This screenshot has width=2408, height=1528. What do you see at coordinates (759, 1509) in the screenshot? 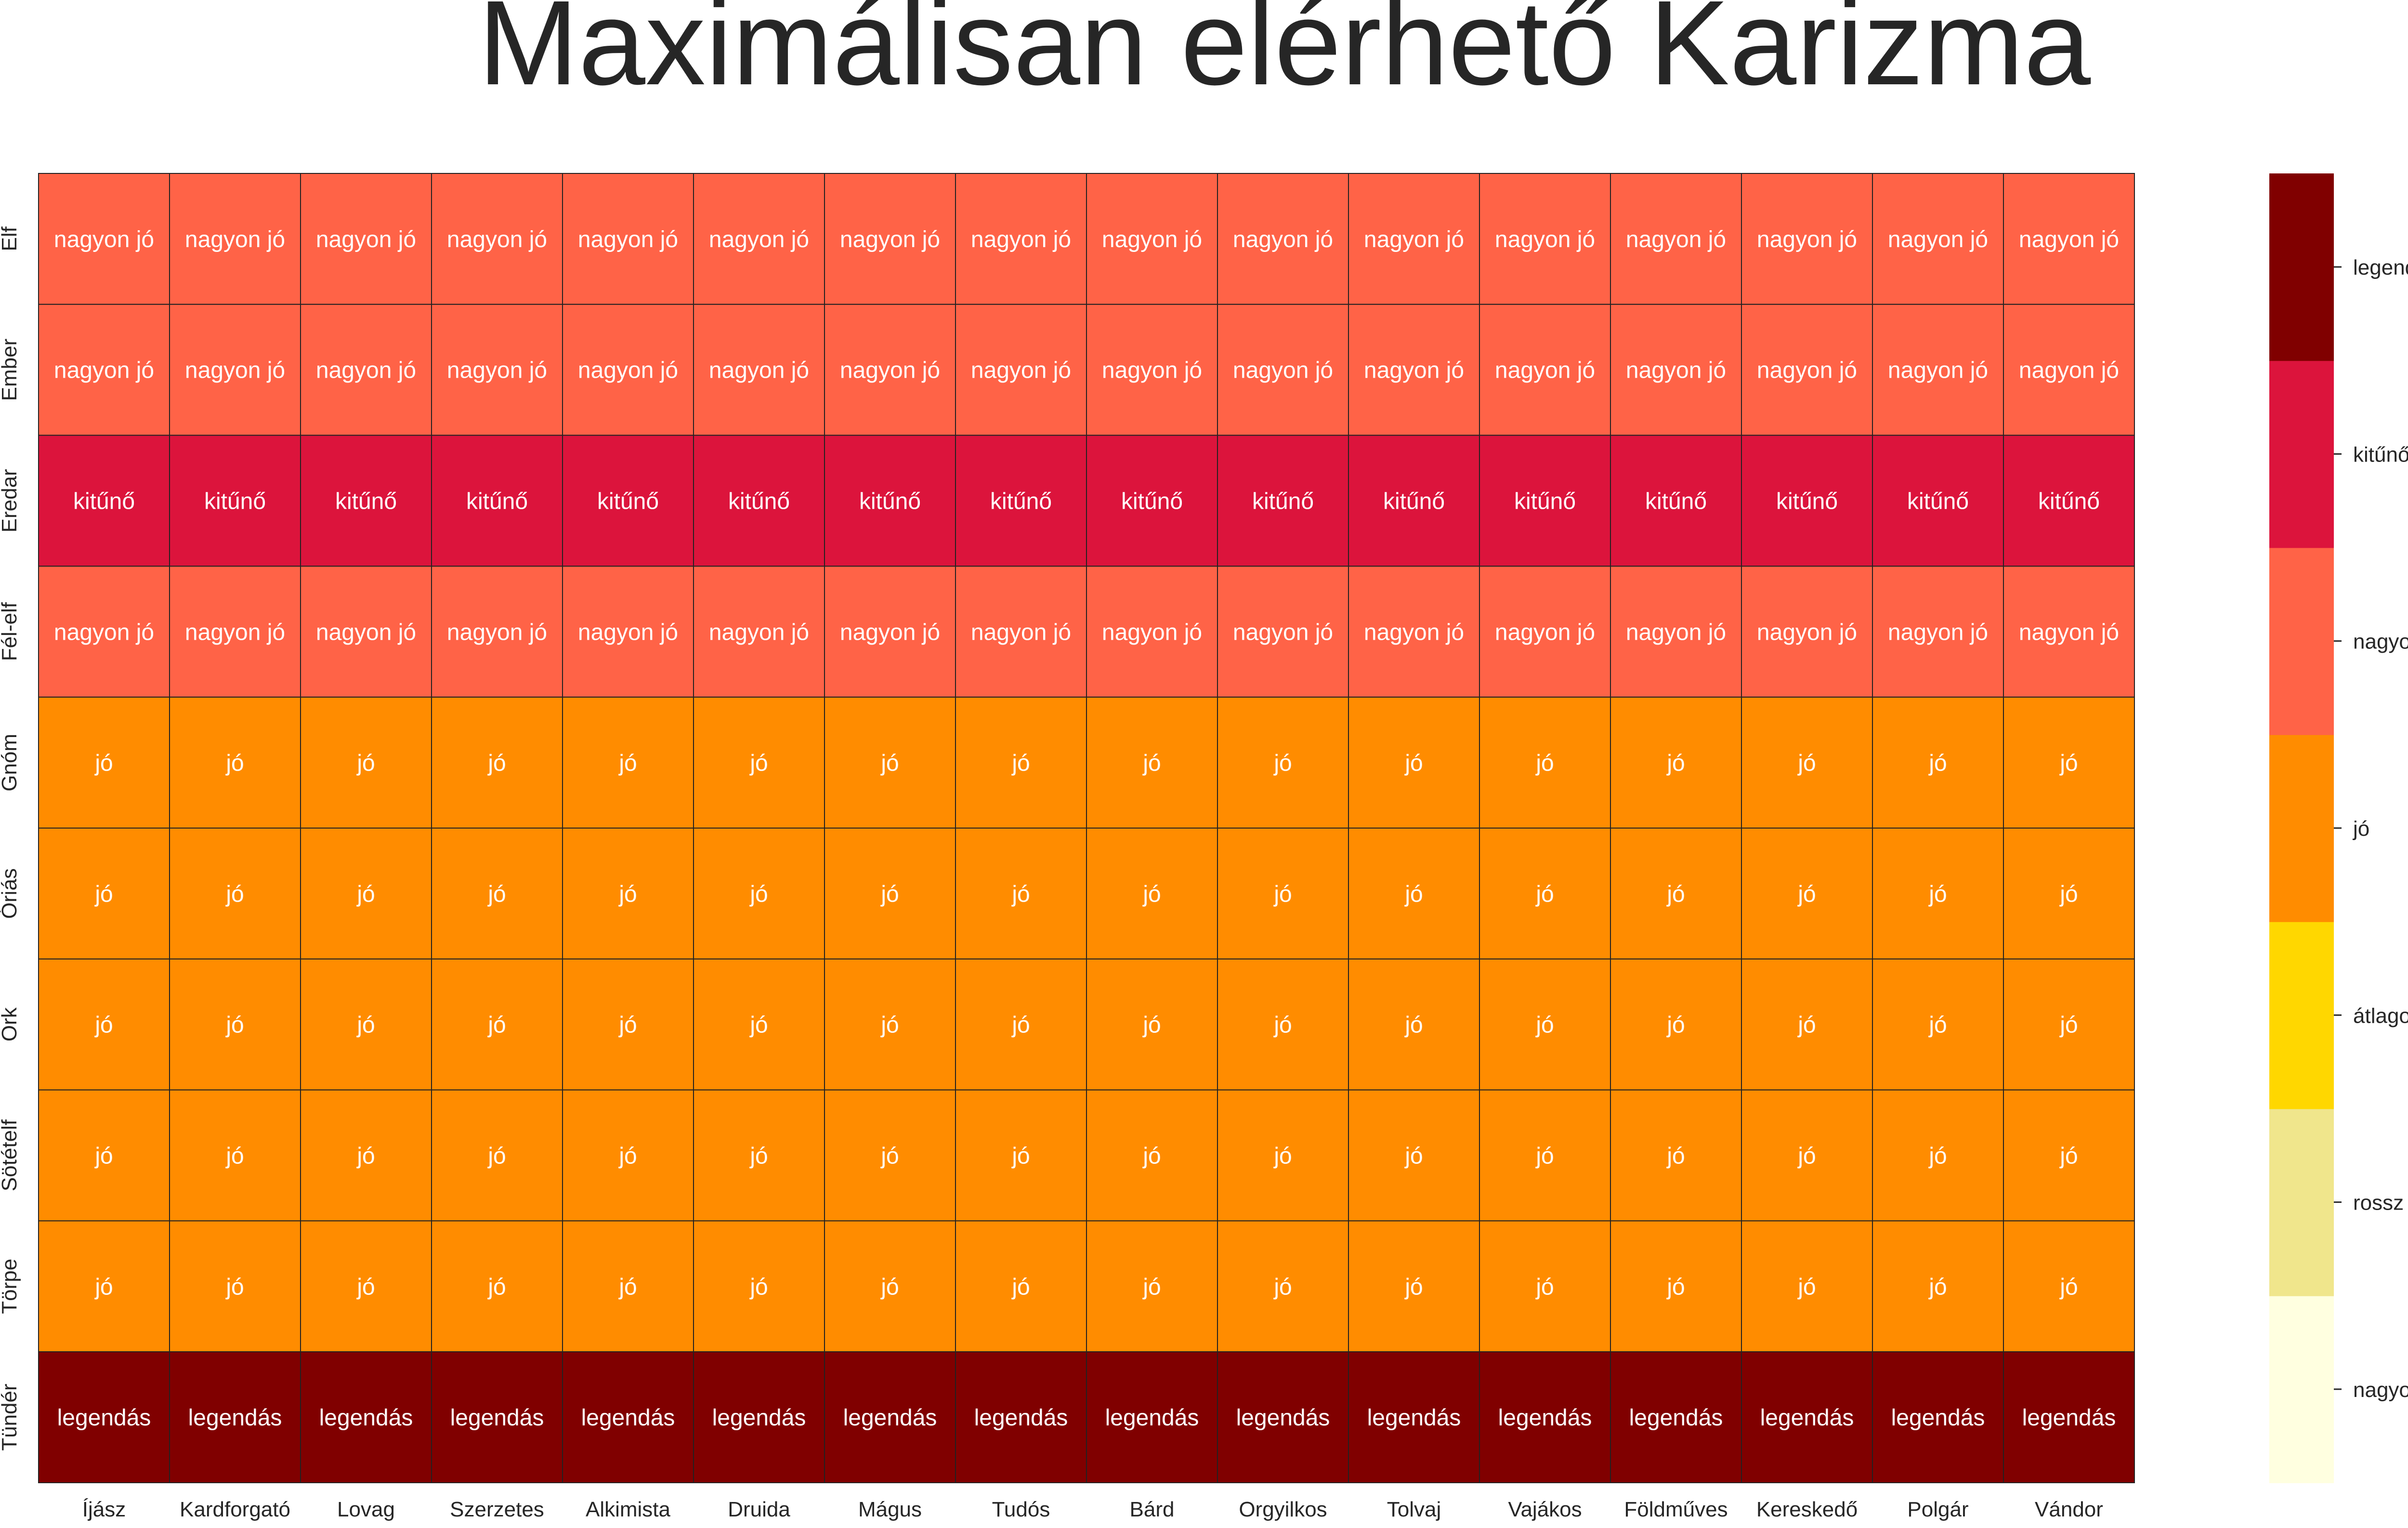
I see `column-label: Druida` at bounding box center [759, 1509].